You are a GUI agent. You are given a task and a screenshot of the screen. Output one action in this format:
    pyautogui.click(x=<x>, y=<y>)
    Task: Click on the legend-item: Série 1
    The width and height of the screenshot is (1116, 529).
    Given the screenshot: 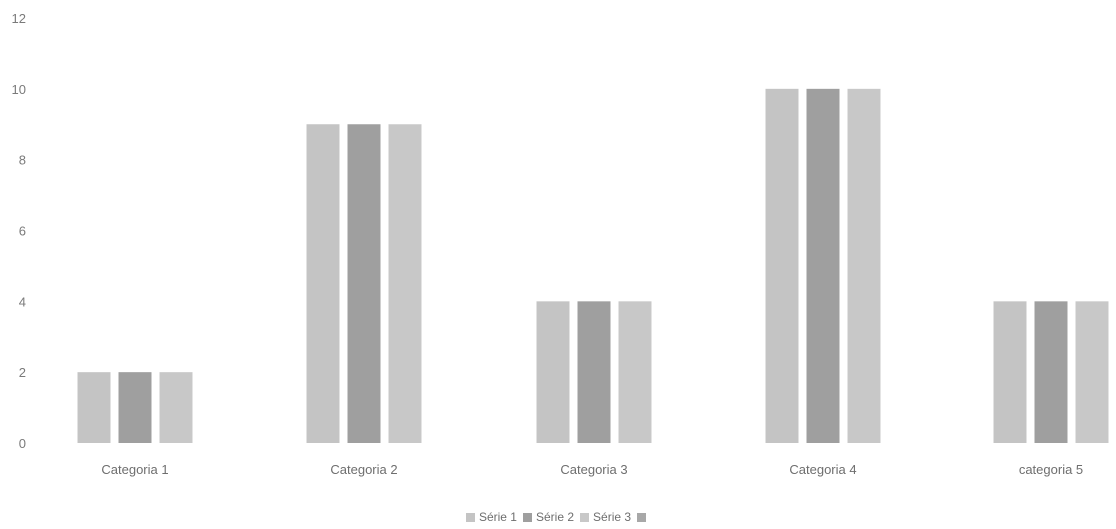 What is the action you would take?
    pyautogui.click(x=491, y=517)
    